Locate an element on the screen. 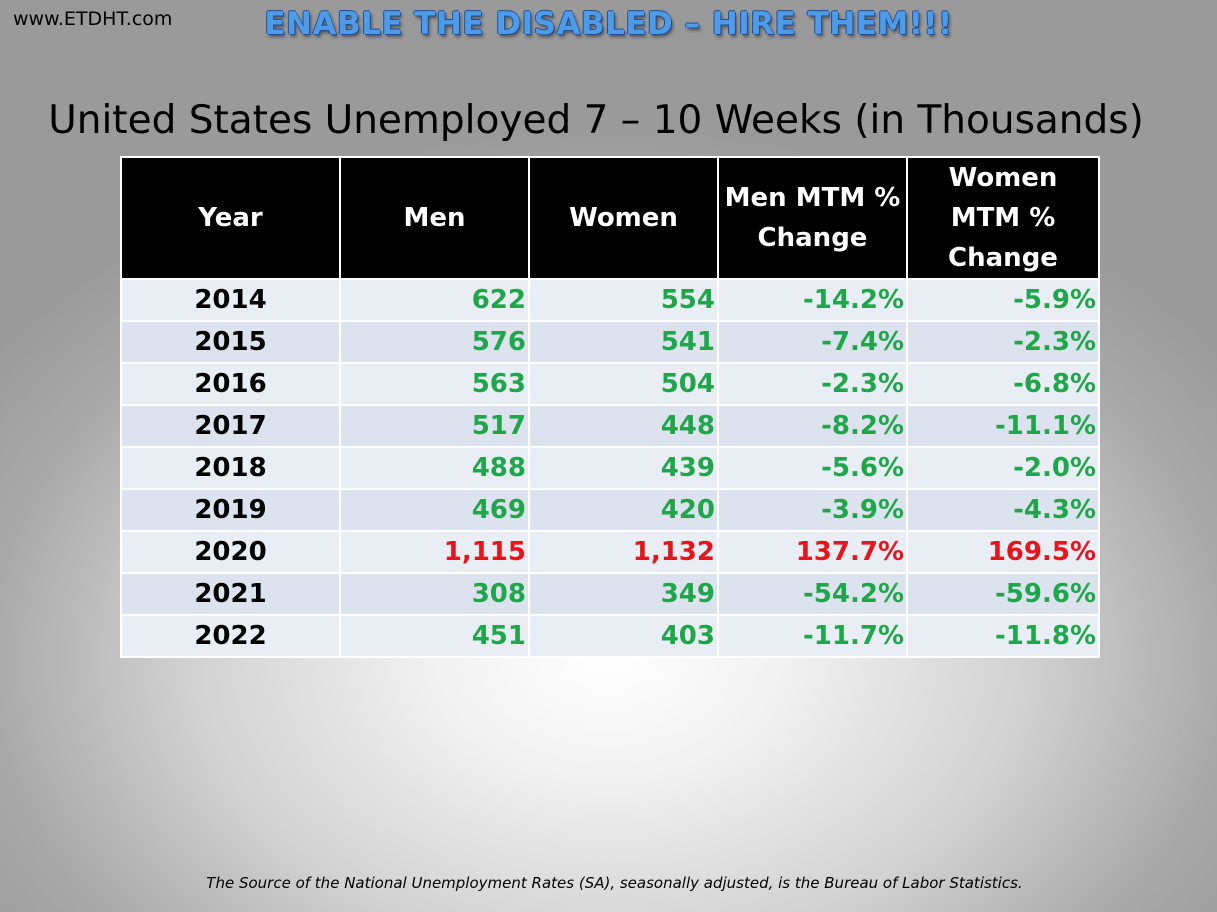 The height and width of the screenshot is (912, 1217). table-row: 2018 488 439 -5.6% -2.0% is located at coordinates (610, 468).